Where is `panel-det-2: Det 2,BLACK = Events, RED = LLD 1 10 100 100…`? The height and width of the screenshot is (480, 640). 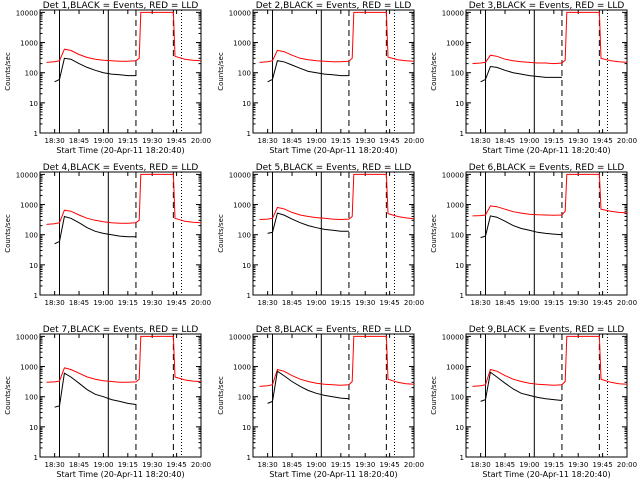
panel-det-2: Det 2,BLACK = Events, RED = LLD 1 10 100 100… is located at coordinates (320, 78).